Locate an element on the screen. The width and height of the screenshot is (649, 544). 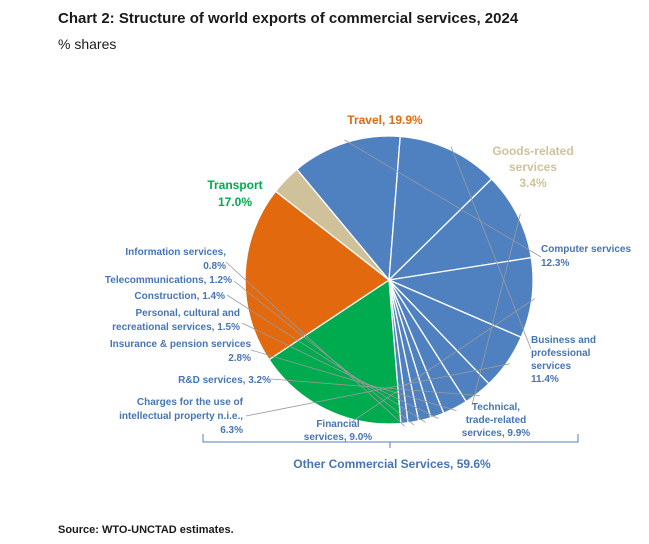
data-label-rd: R&D services, 3.2% is located at coordinates (224, 380).